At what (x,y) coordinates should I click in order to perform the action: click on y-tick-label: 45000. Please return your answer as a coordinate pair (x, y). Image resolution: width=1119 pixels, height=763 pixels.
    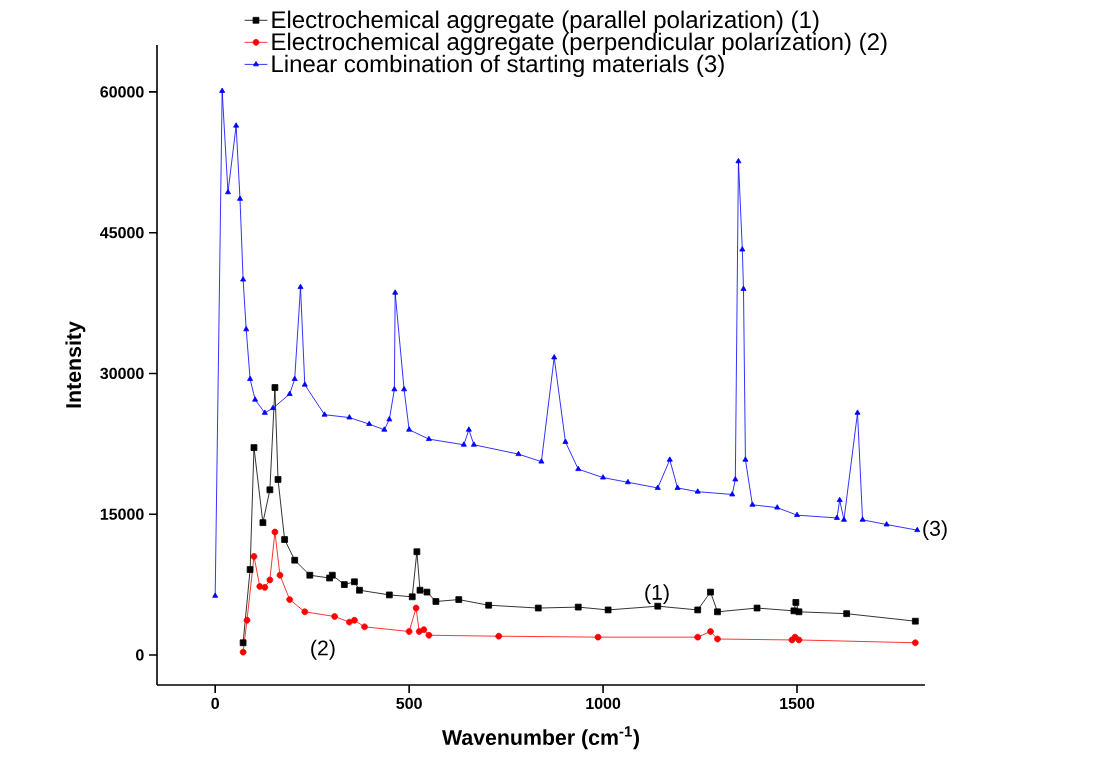
    Looking at the image, I should click on (122, 233).